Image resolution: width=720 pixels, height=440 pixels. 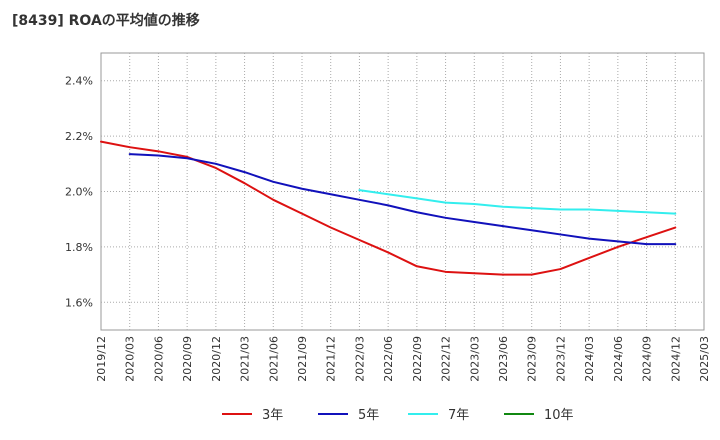 I want to click on chart-title: [8439] ROAの平均値の推移, so click(x=106, y=21).